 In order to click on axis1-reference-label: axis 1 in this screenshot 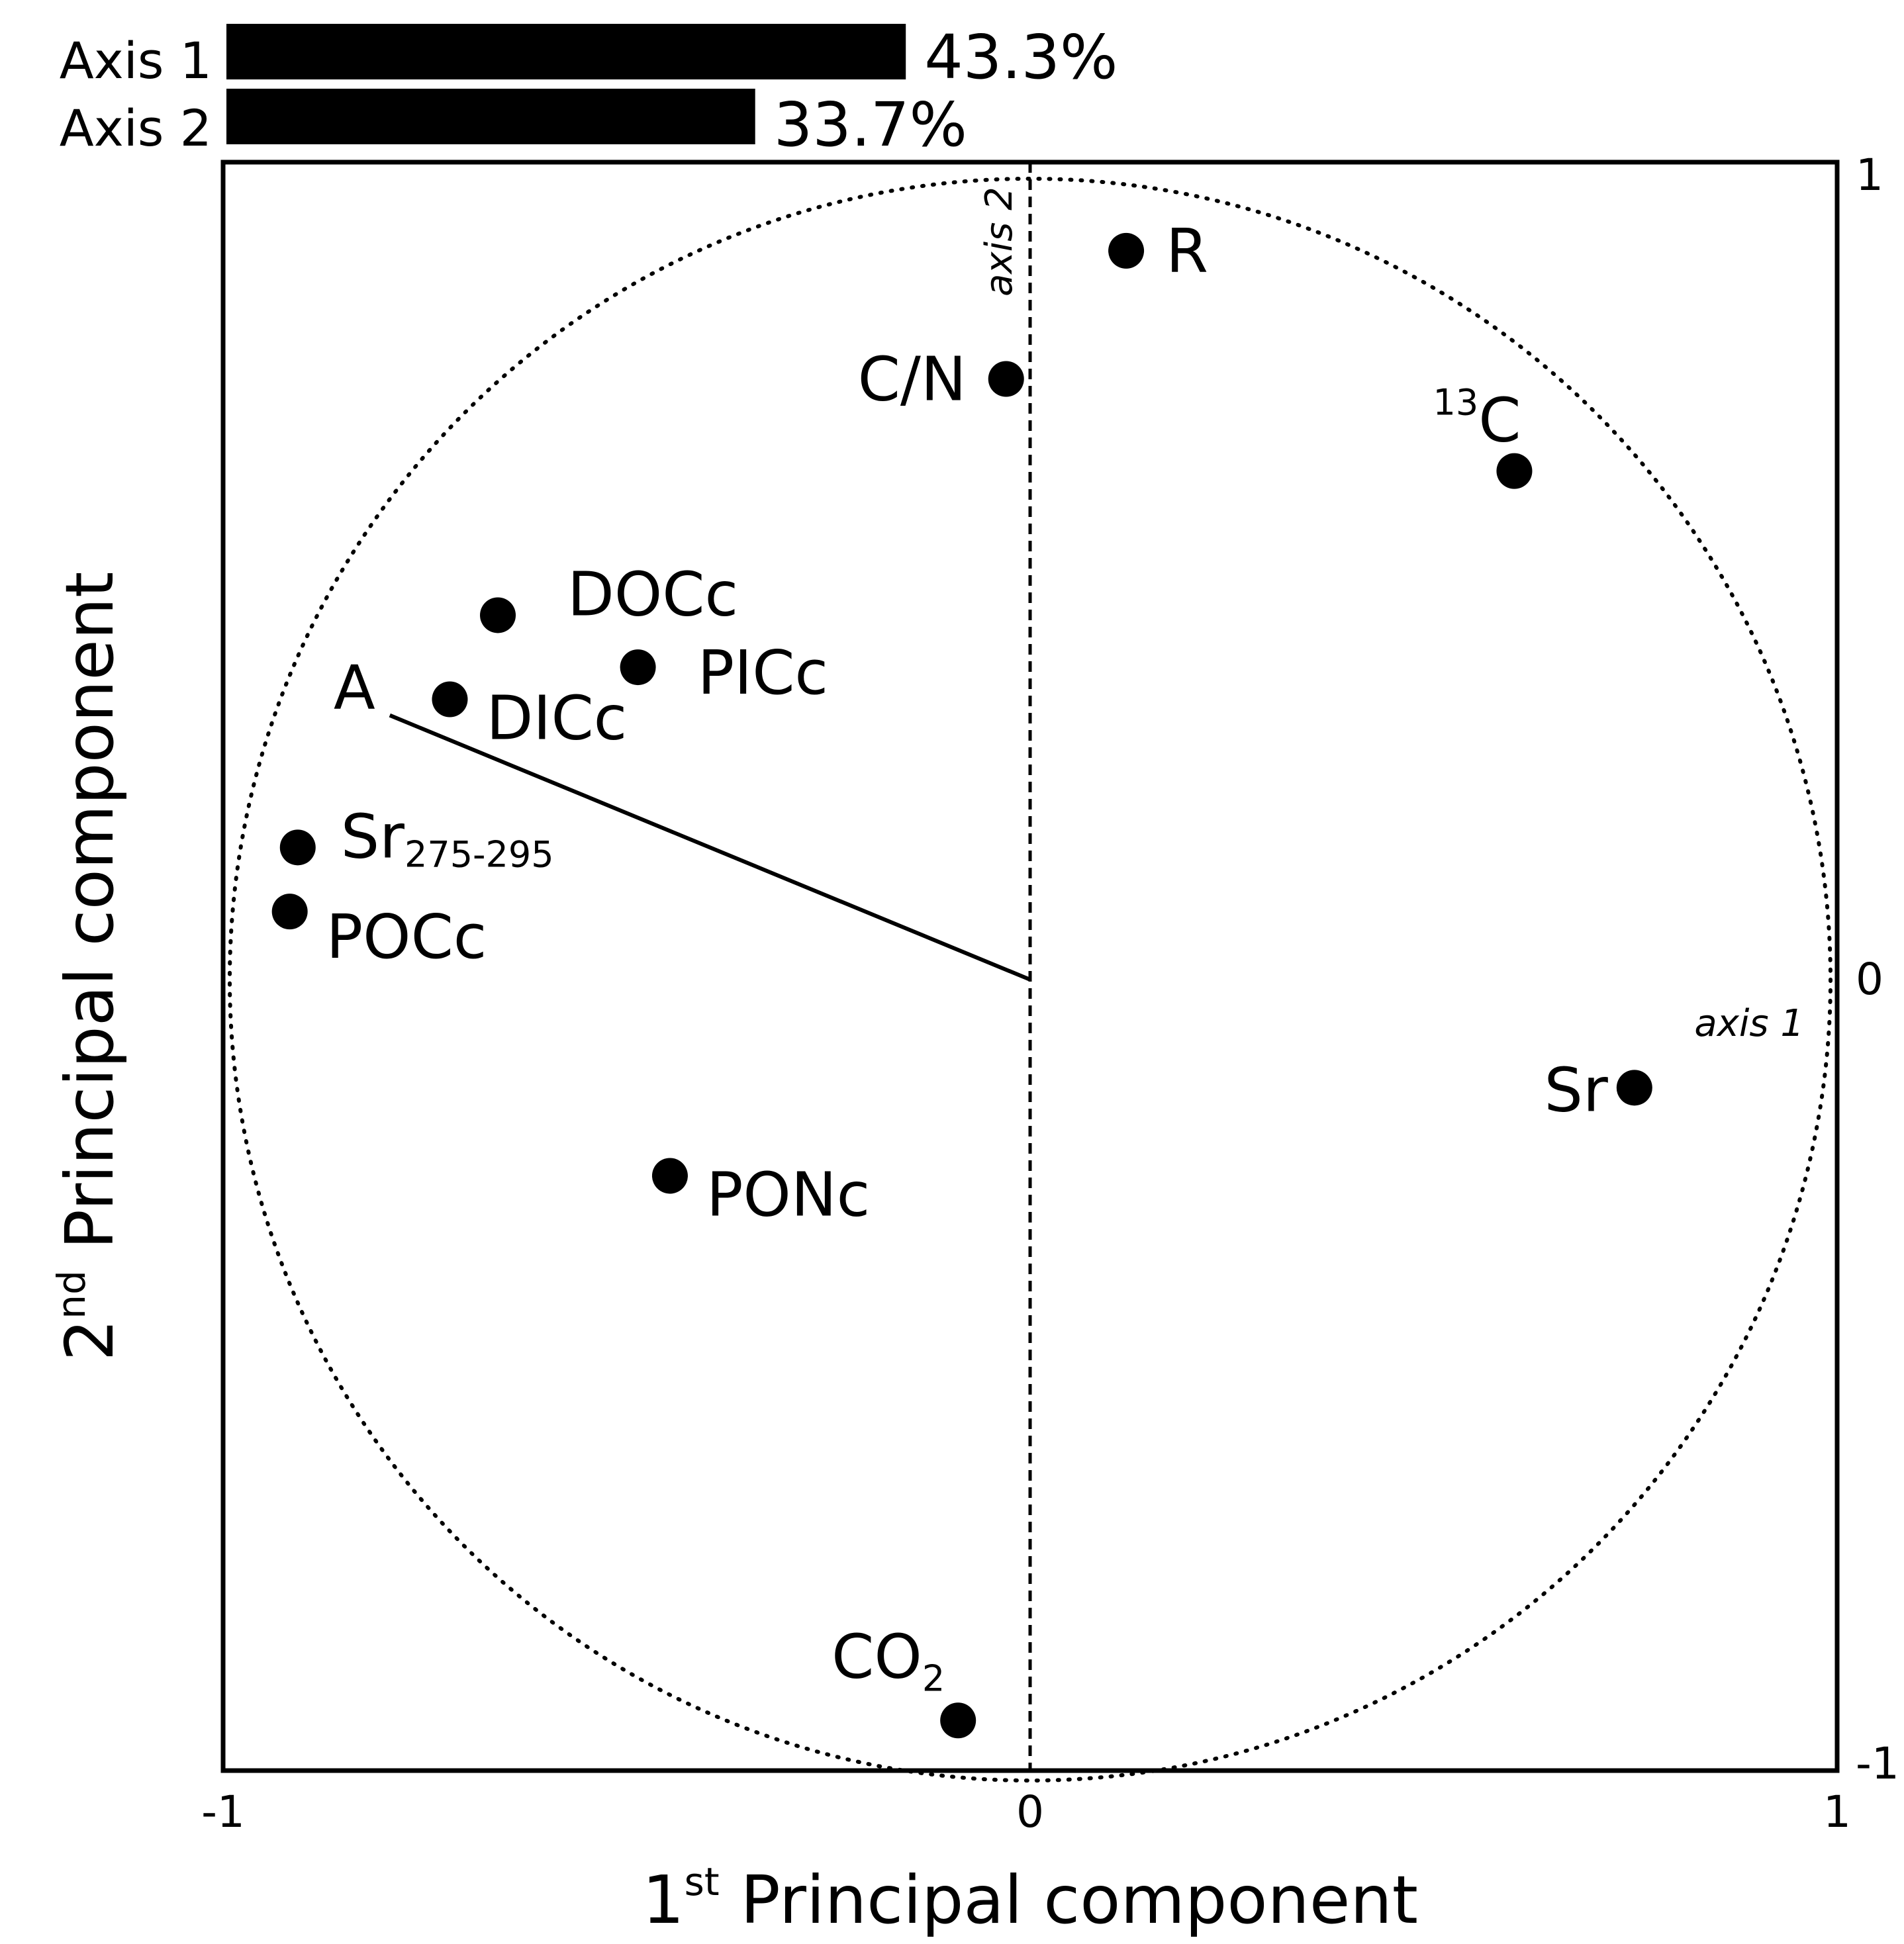, I will do `click(1749, 1023)`.